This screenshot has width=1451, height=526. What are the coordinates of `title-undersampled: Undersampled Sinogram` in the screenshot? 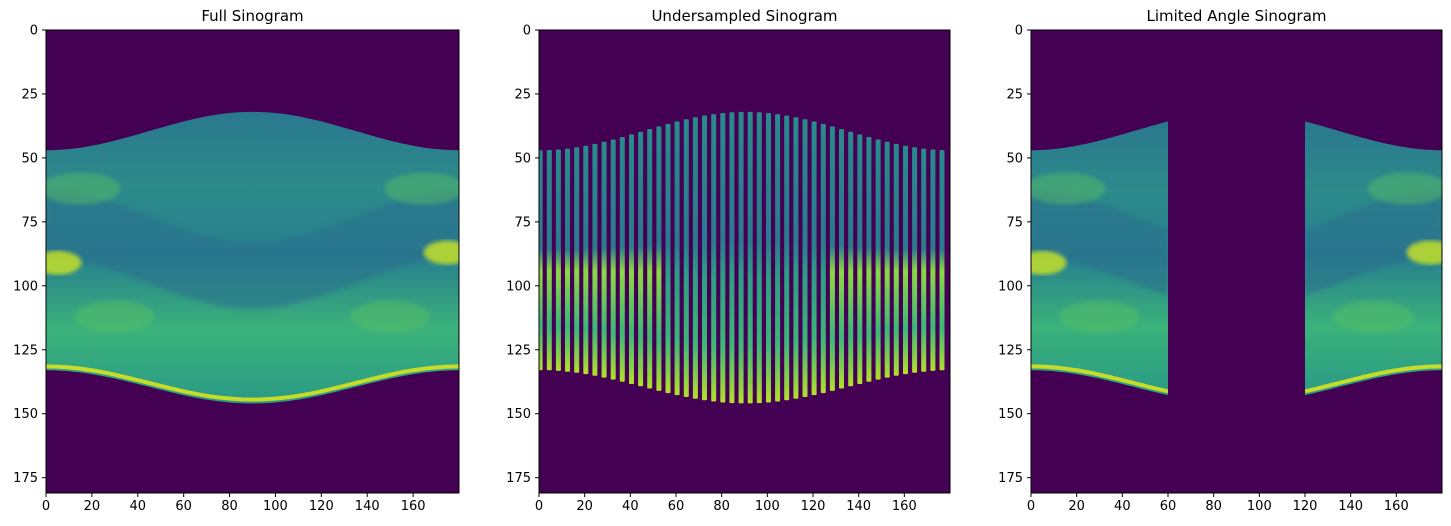 It's located at (744, 16).